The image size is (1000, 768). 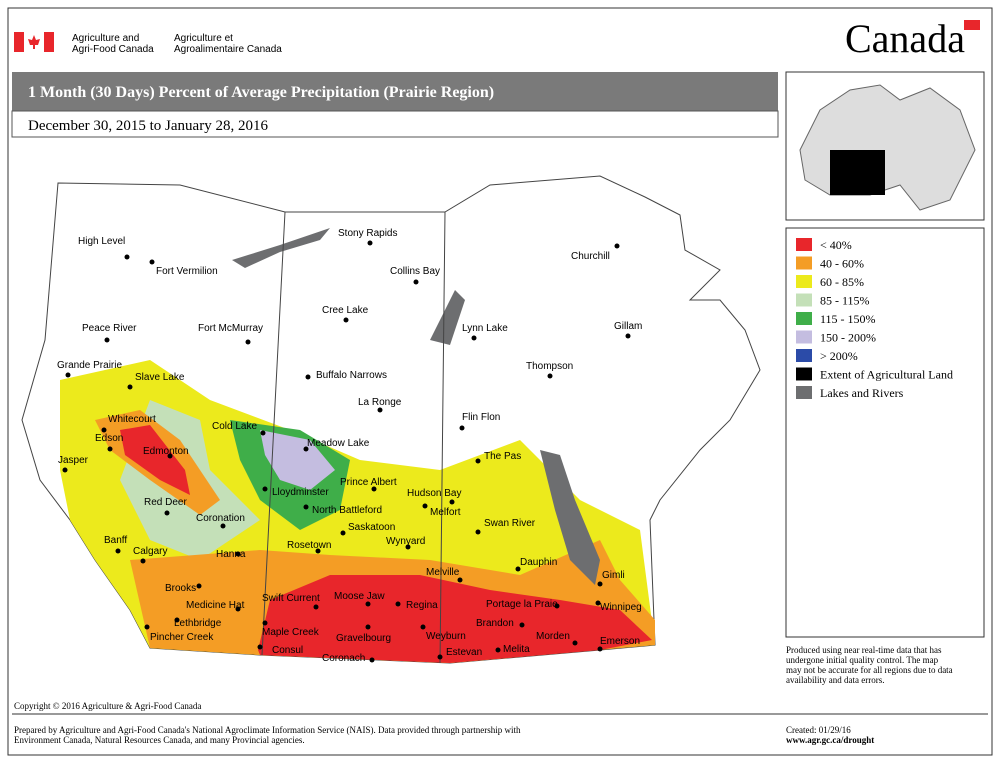 I want to click on province-border, so click(x=353, y=437).